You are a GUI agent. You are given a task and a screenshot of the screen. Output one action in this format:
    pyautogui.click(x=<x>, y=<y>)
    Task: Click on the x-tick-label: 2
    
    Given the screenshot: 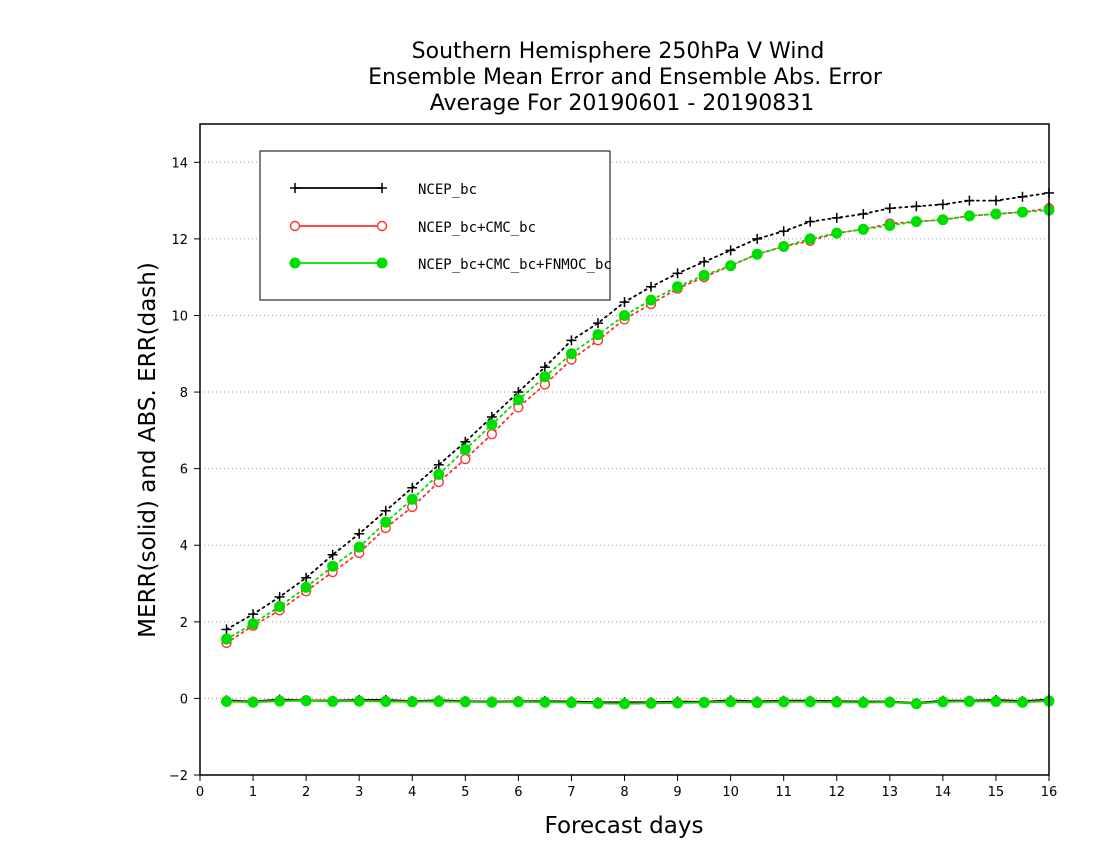 What is the action you would take?
    pyautogui.click(x=306, y=792)
    